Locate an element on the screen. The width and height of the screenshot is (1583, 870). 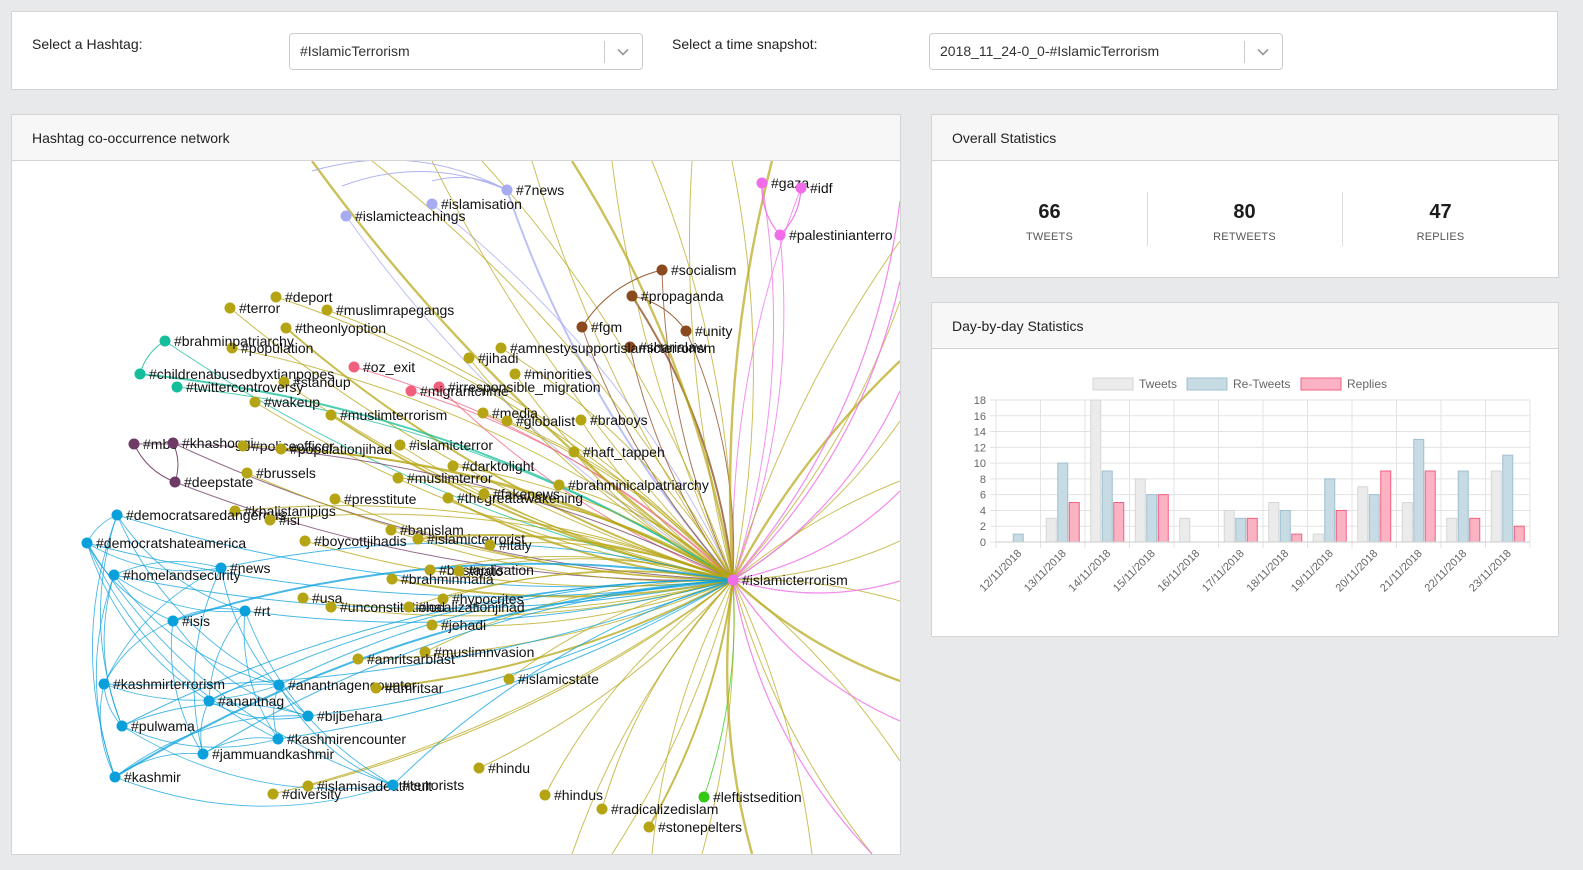
network-node: #twittercontroversy is located at coordinates (237, 387).